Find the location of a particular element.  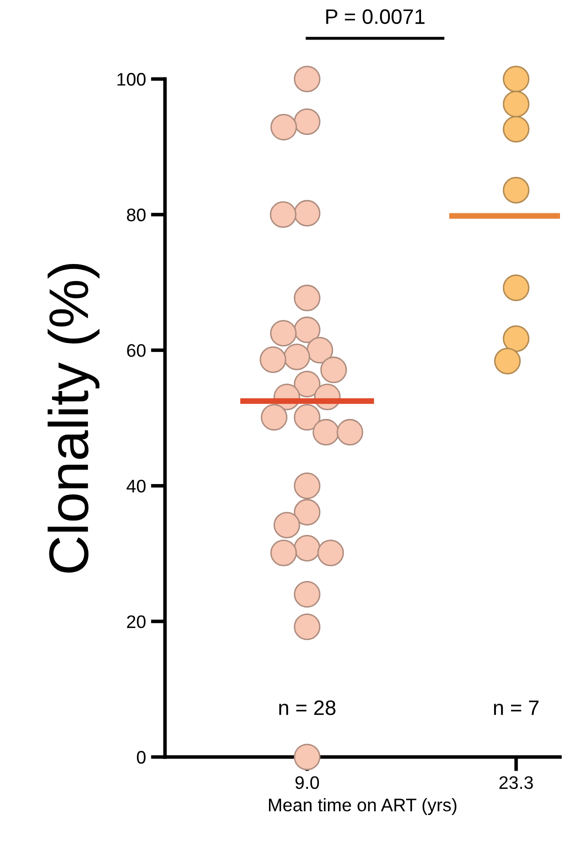

y-tick-label: 40 is located at coordinates (136, 486).